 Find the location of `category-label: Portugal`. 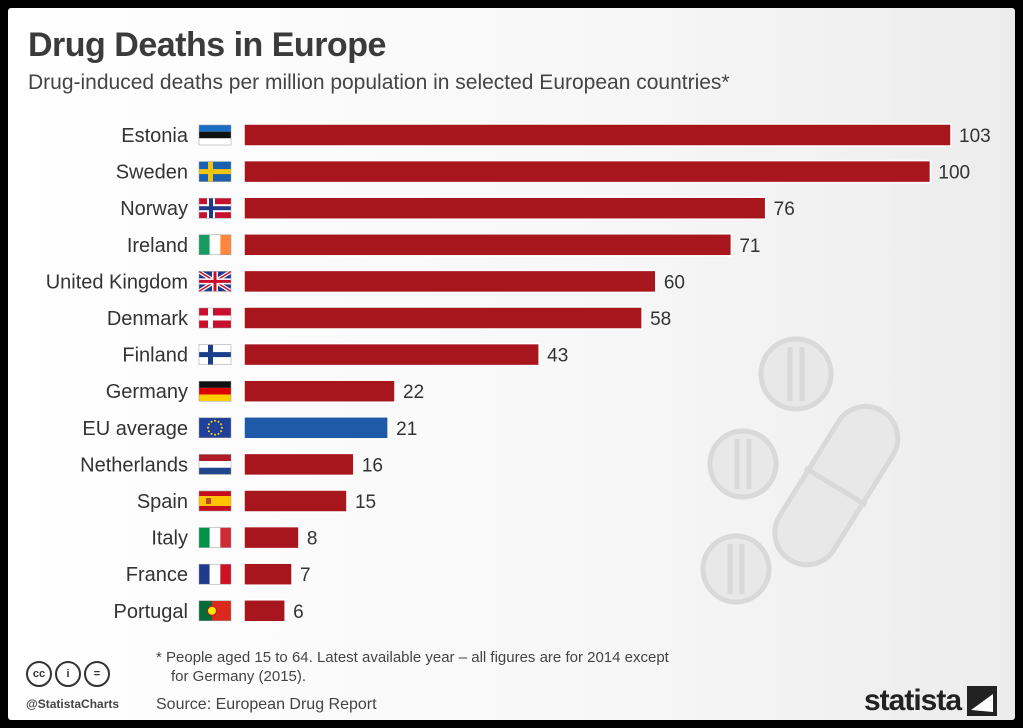

category-label: Portugal is located at coordinates (151, 612).